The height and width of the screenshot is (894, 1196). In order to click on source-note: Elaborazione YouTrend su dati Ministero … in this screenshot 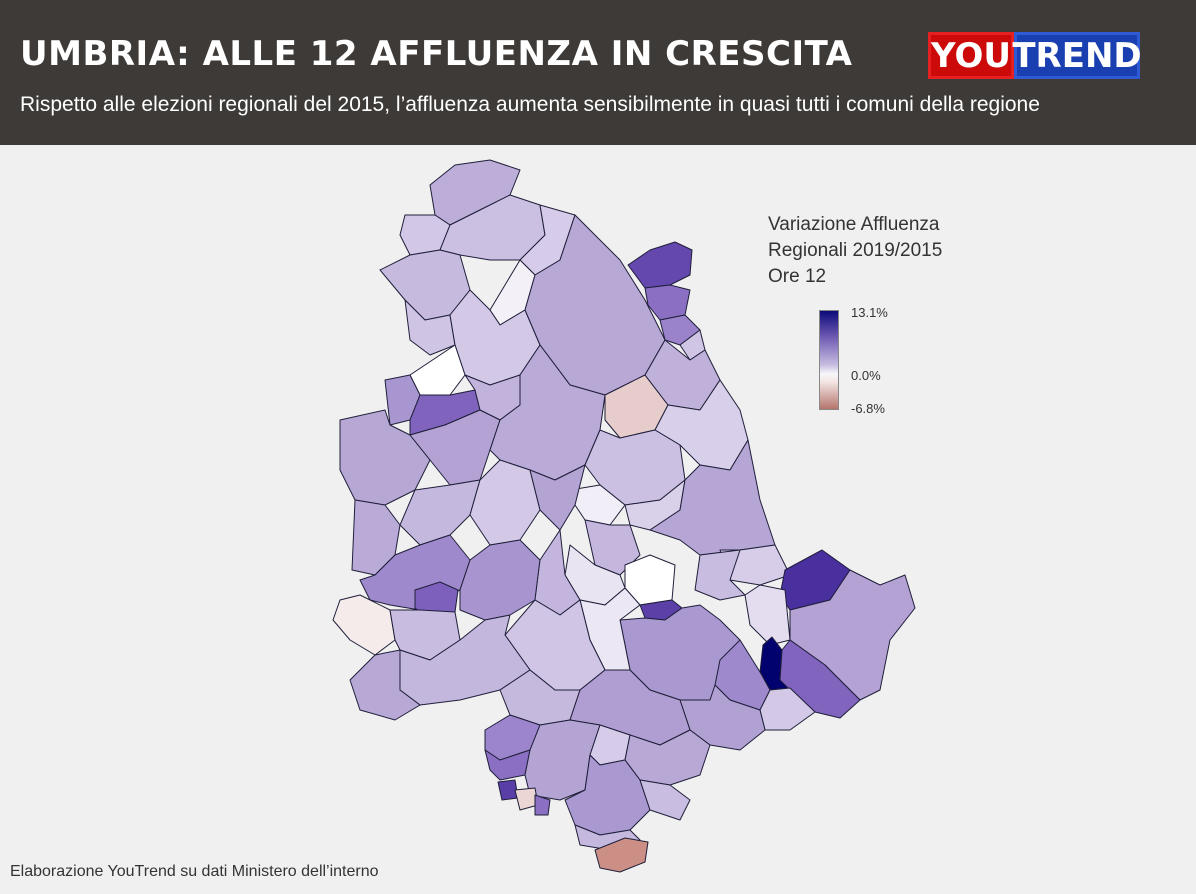, I will do `click(194, 871)`.